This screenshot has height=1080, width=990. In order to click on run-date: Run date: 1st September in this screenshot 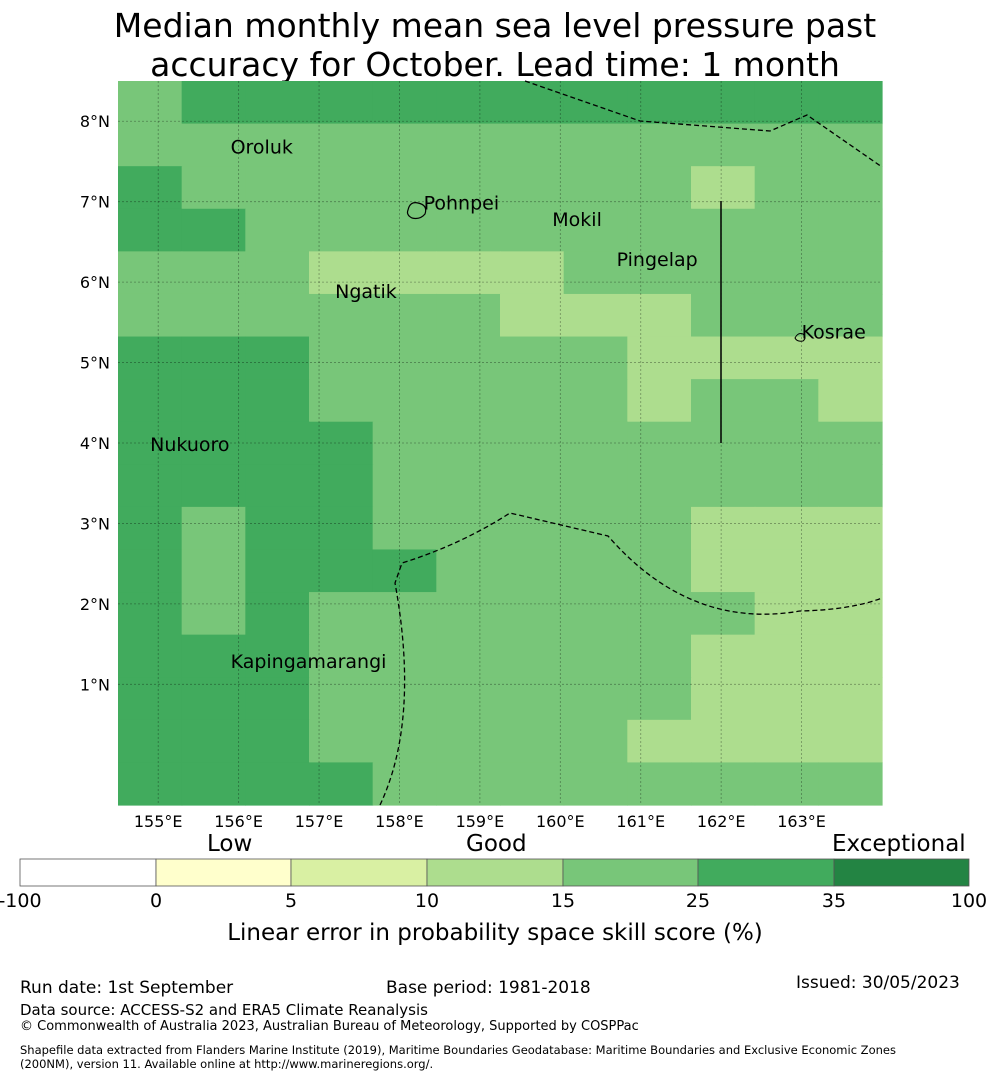, I will do `click(127, 988)`.